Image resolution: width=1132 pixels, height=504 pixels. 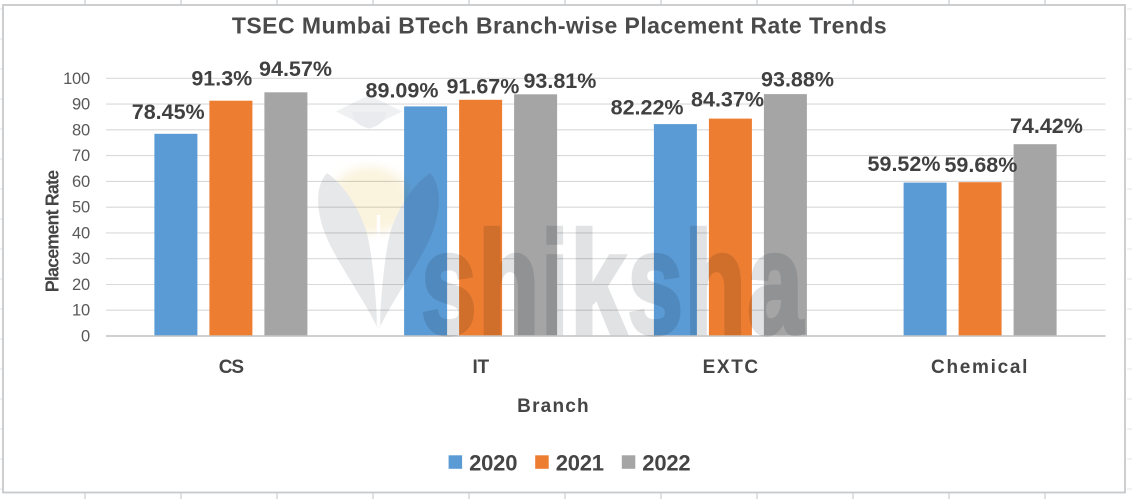 I want to click on svg-text: 50, so click(x=81, y=208).